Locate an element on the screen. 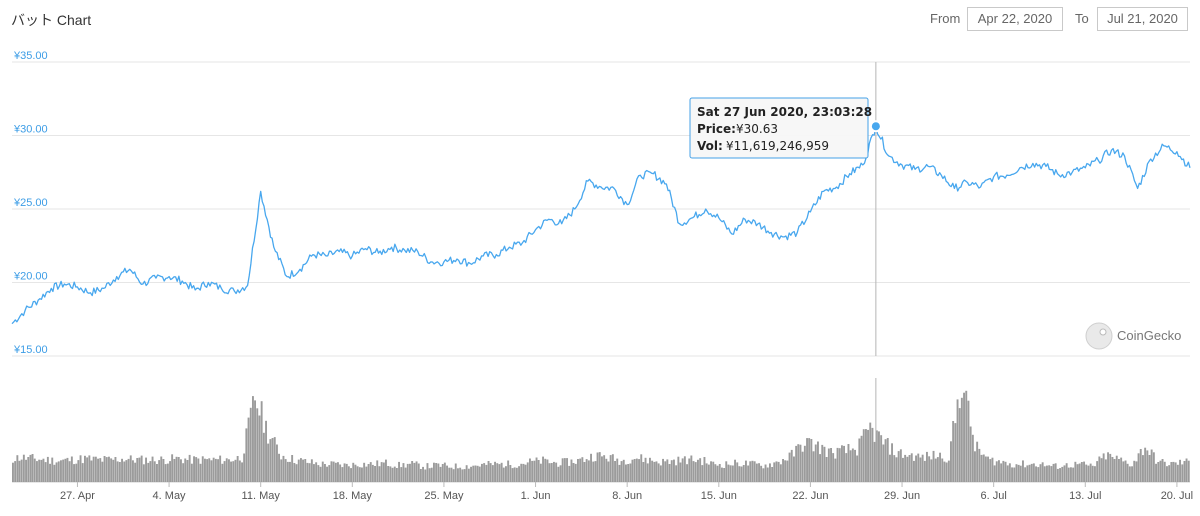 The height and width of the screenshot is (516, 1200). x-tick-label: 29. Jun is located at coordinates (902, 496).